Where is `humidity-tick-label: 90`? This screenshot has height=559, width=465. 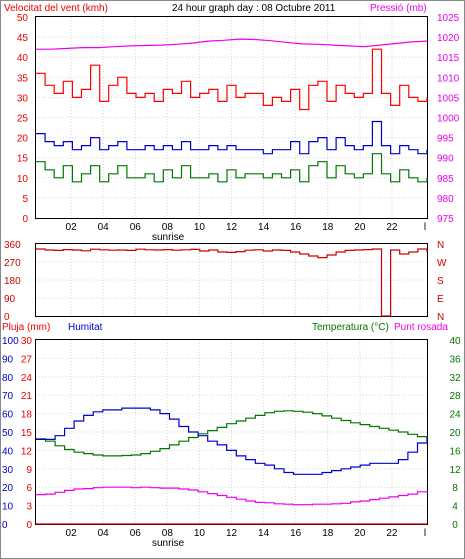
humidity-tick-label: 90 is located at coordinates (8, 359).